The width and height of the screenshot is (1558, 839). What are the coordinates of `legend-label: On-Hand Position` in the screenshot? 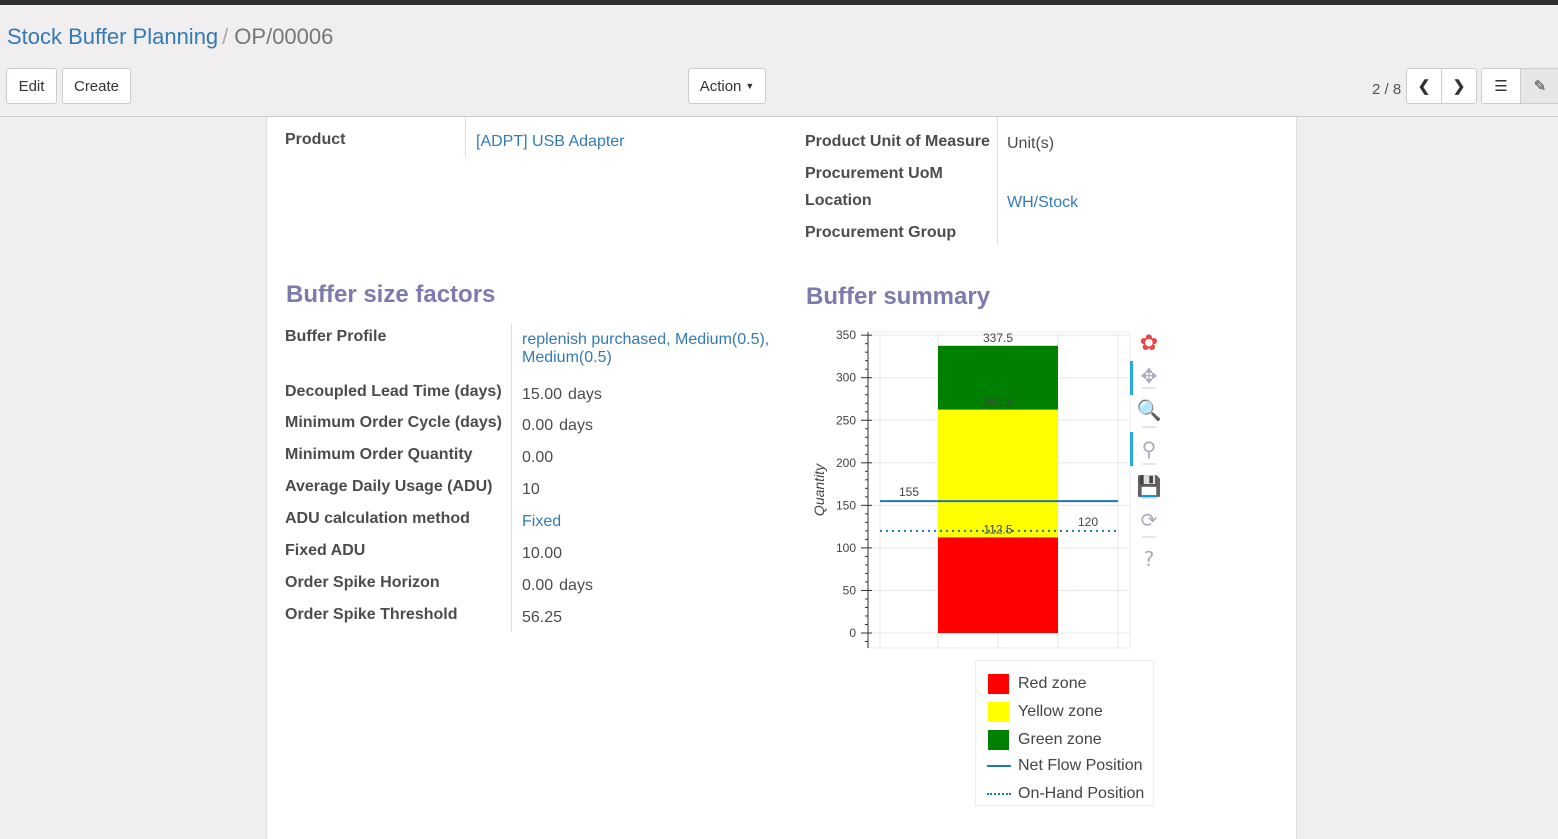 It's located at (1081, 793).